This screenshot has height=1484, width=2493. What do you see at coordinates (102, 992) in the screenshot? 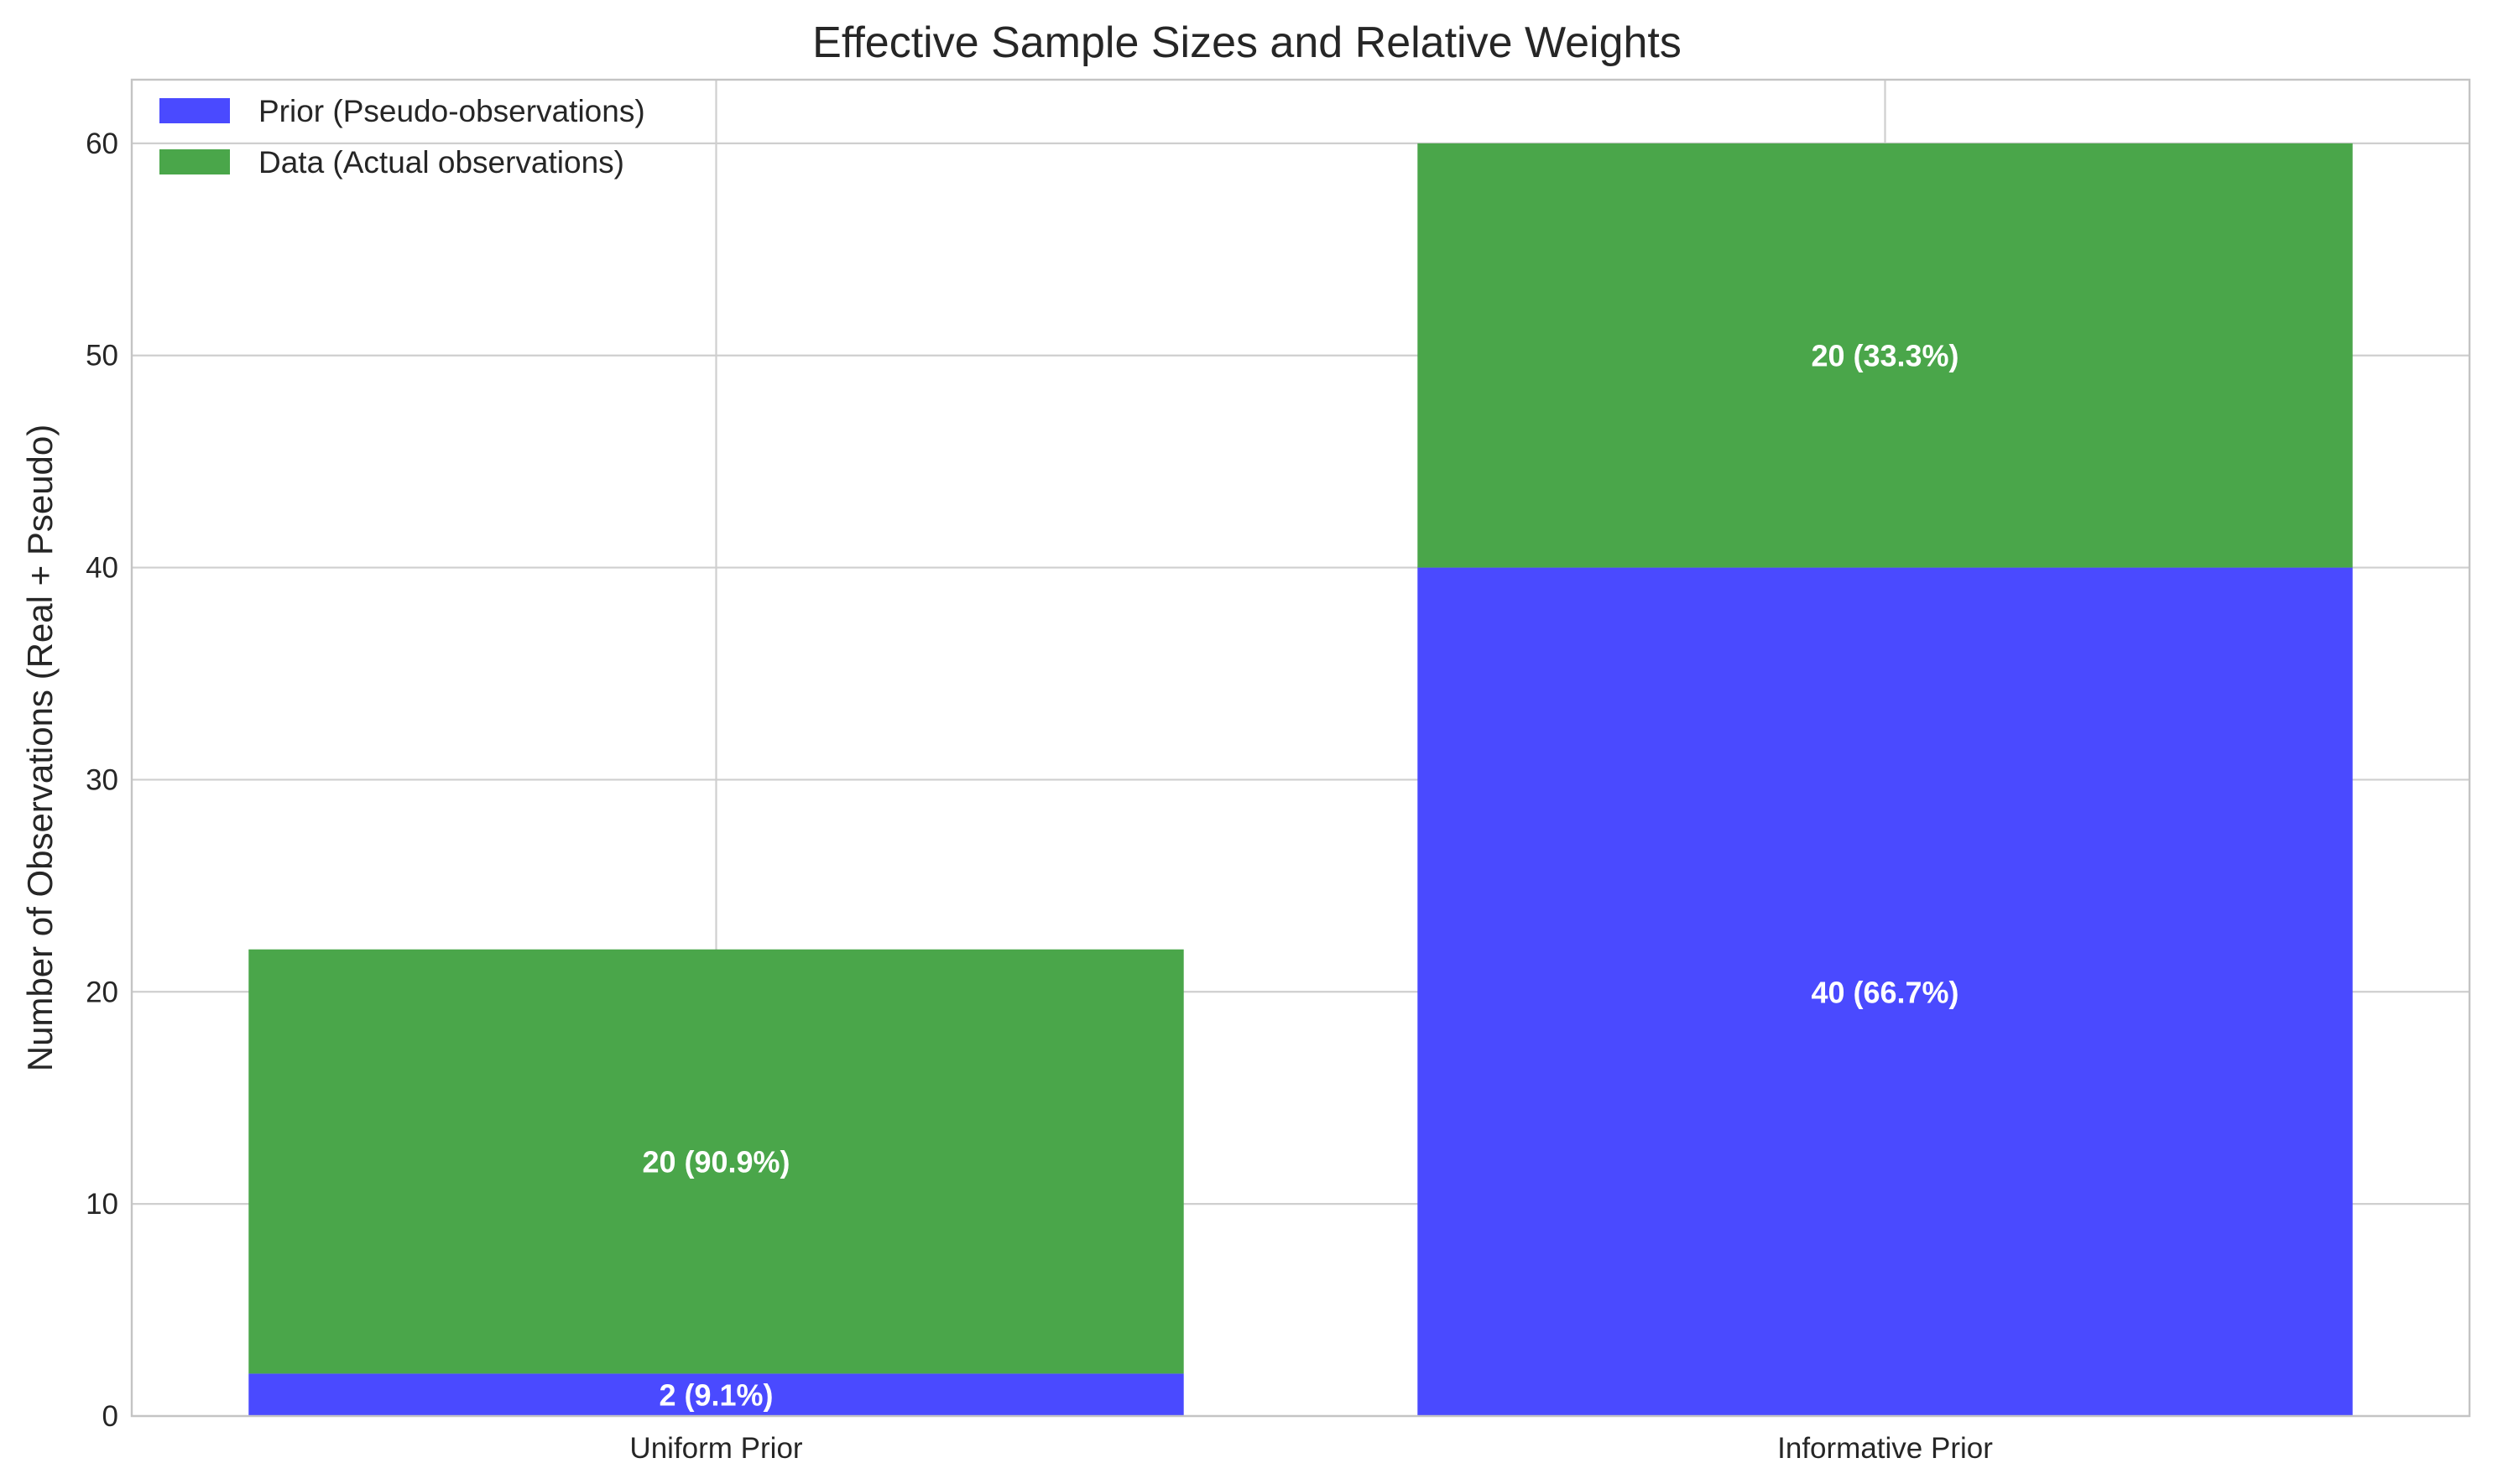
I see `y-tick-label: 20` at bounding box center [102, 992].